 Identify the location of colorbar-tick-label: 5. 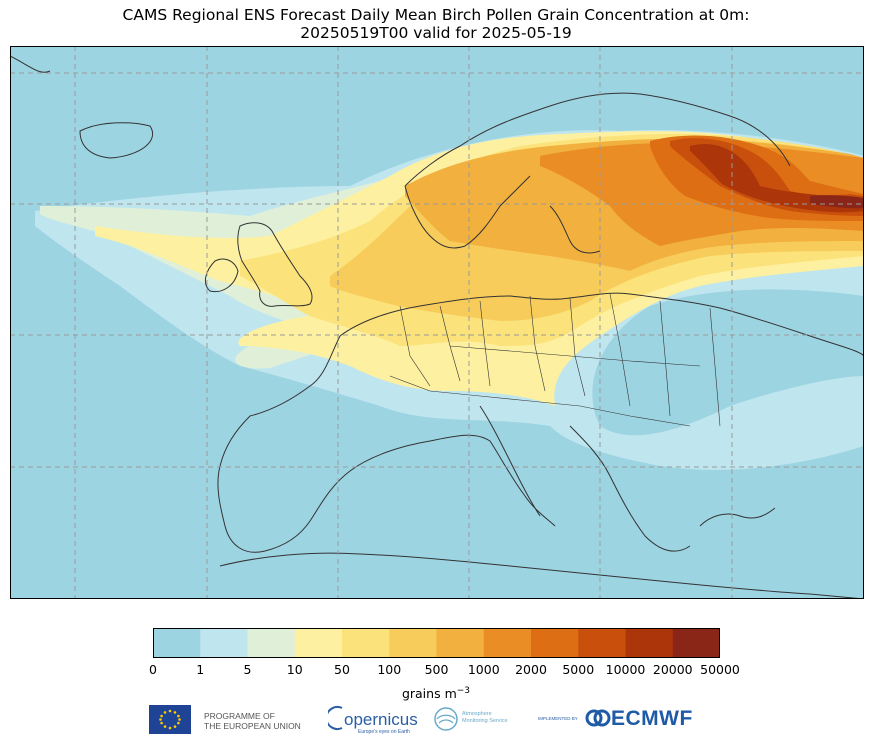
(247, 669).